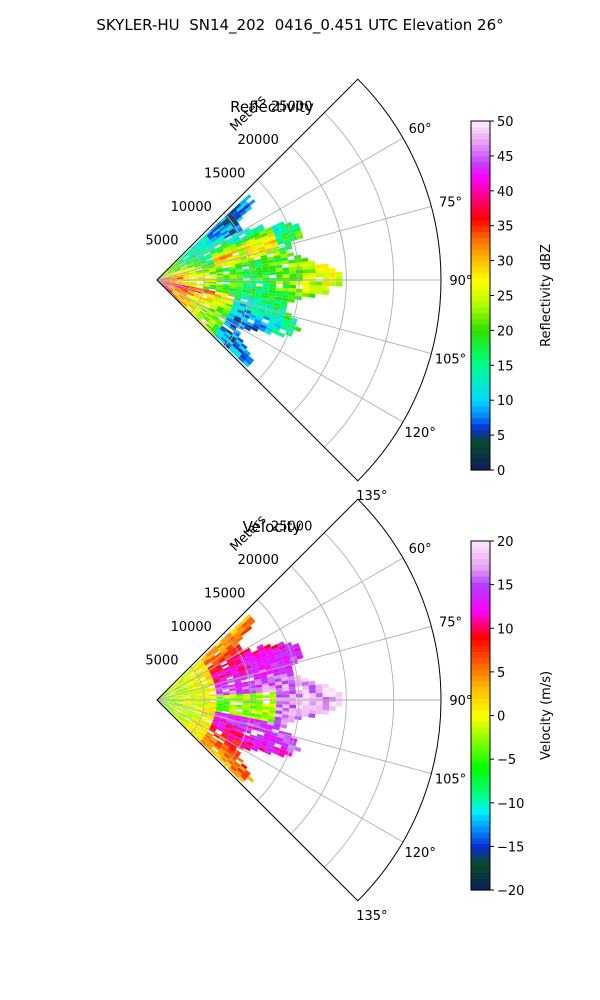 The width and height of the screenshot is (600, 1000). What do you see at coordinates (371, 916) in the screenshot?
I see `azimuth-tick-label: 135°` at bounding box center [371, 916].